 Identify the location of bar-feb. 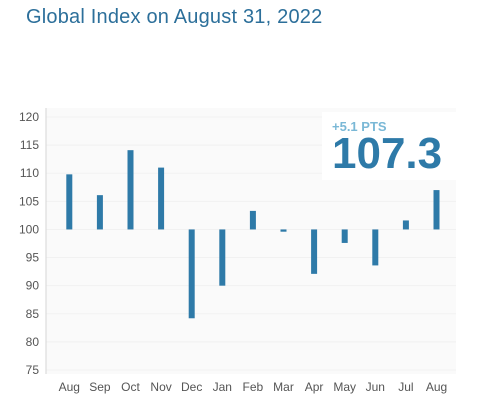
(252, 220).